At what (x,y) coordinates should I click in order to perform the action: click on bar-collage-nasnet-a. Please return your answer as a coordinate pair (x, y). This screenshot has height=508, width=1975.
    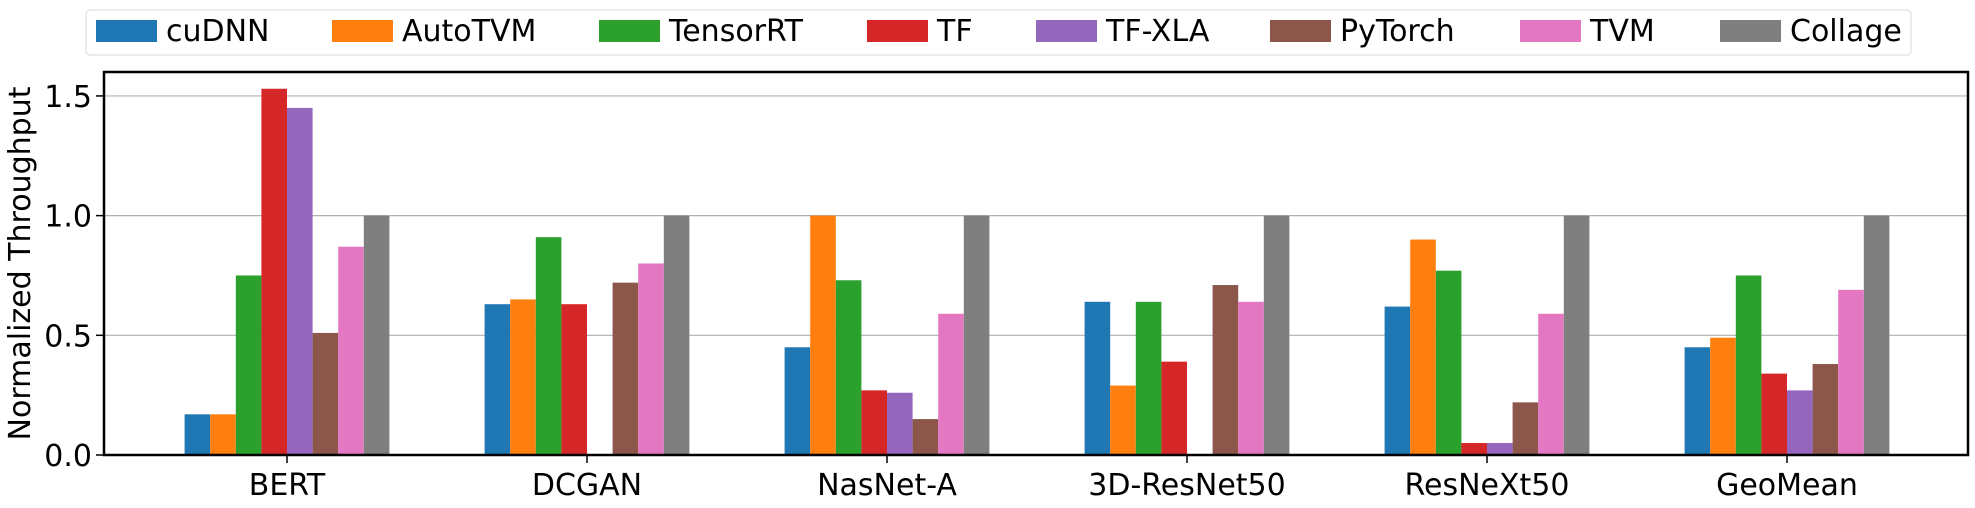
    Looking at the image, I should click on (976, 335).